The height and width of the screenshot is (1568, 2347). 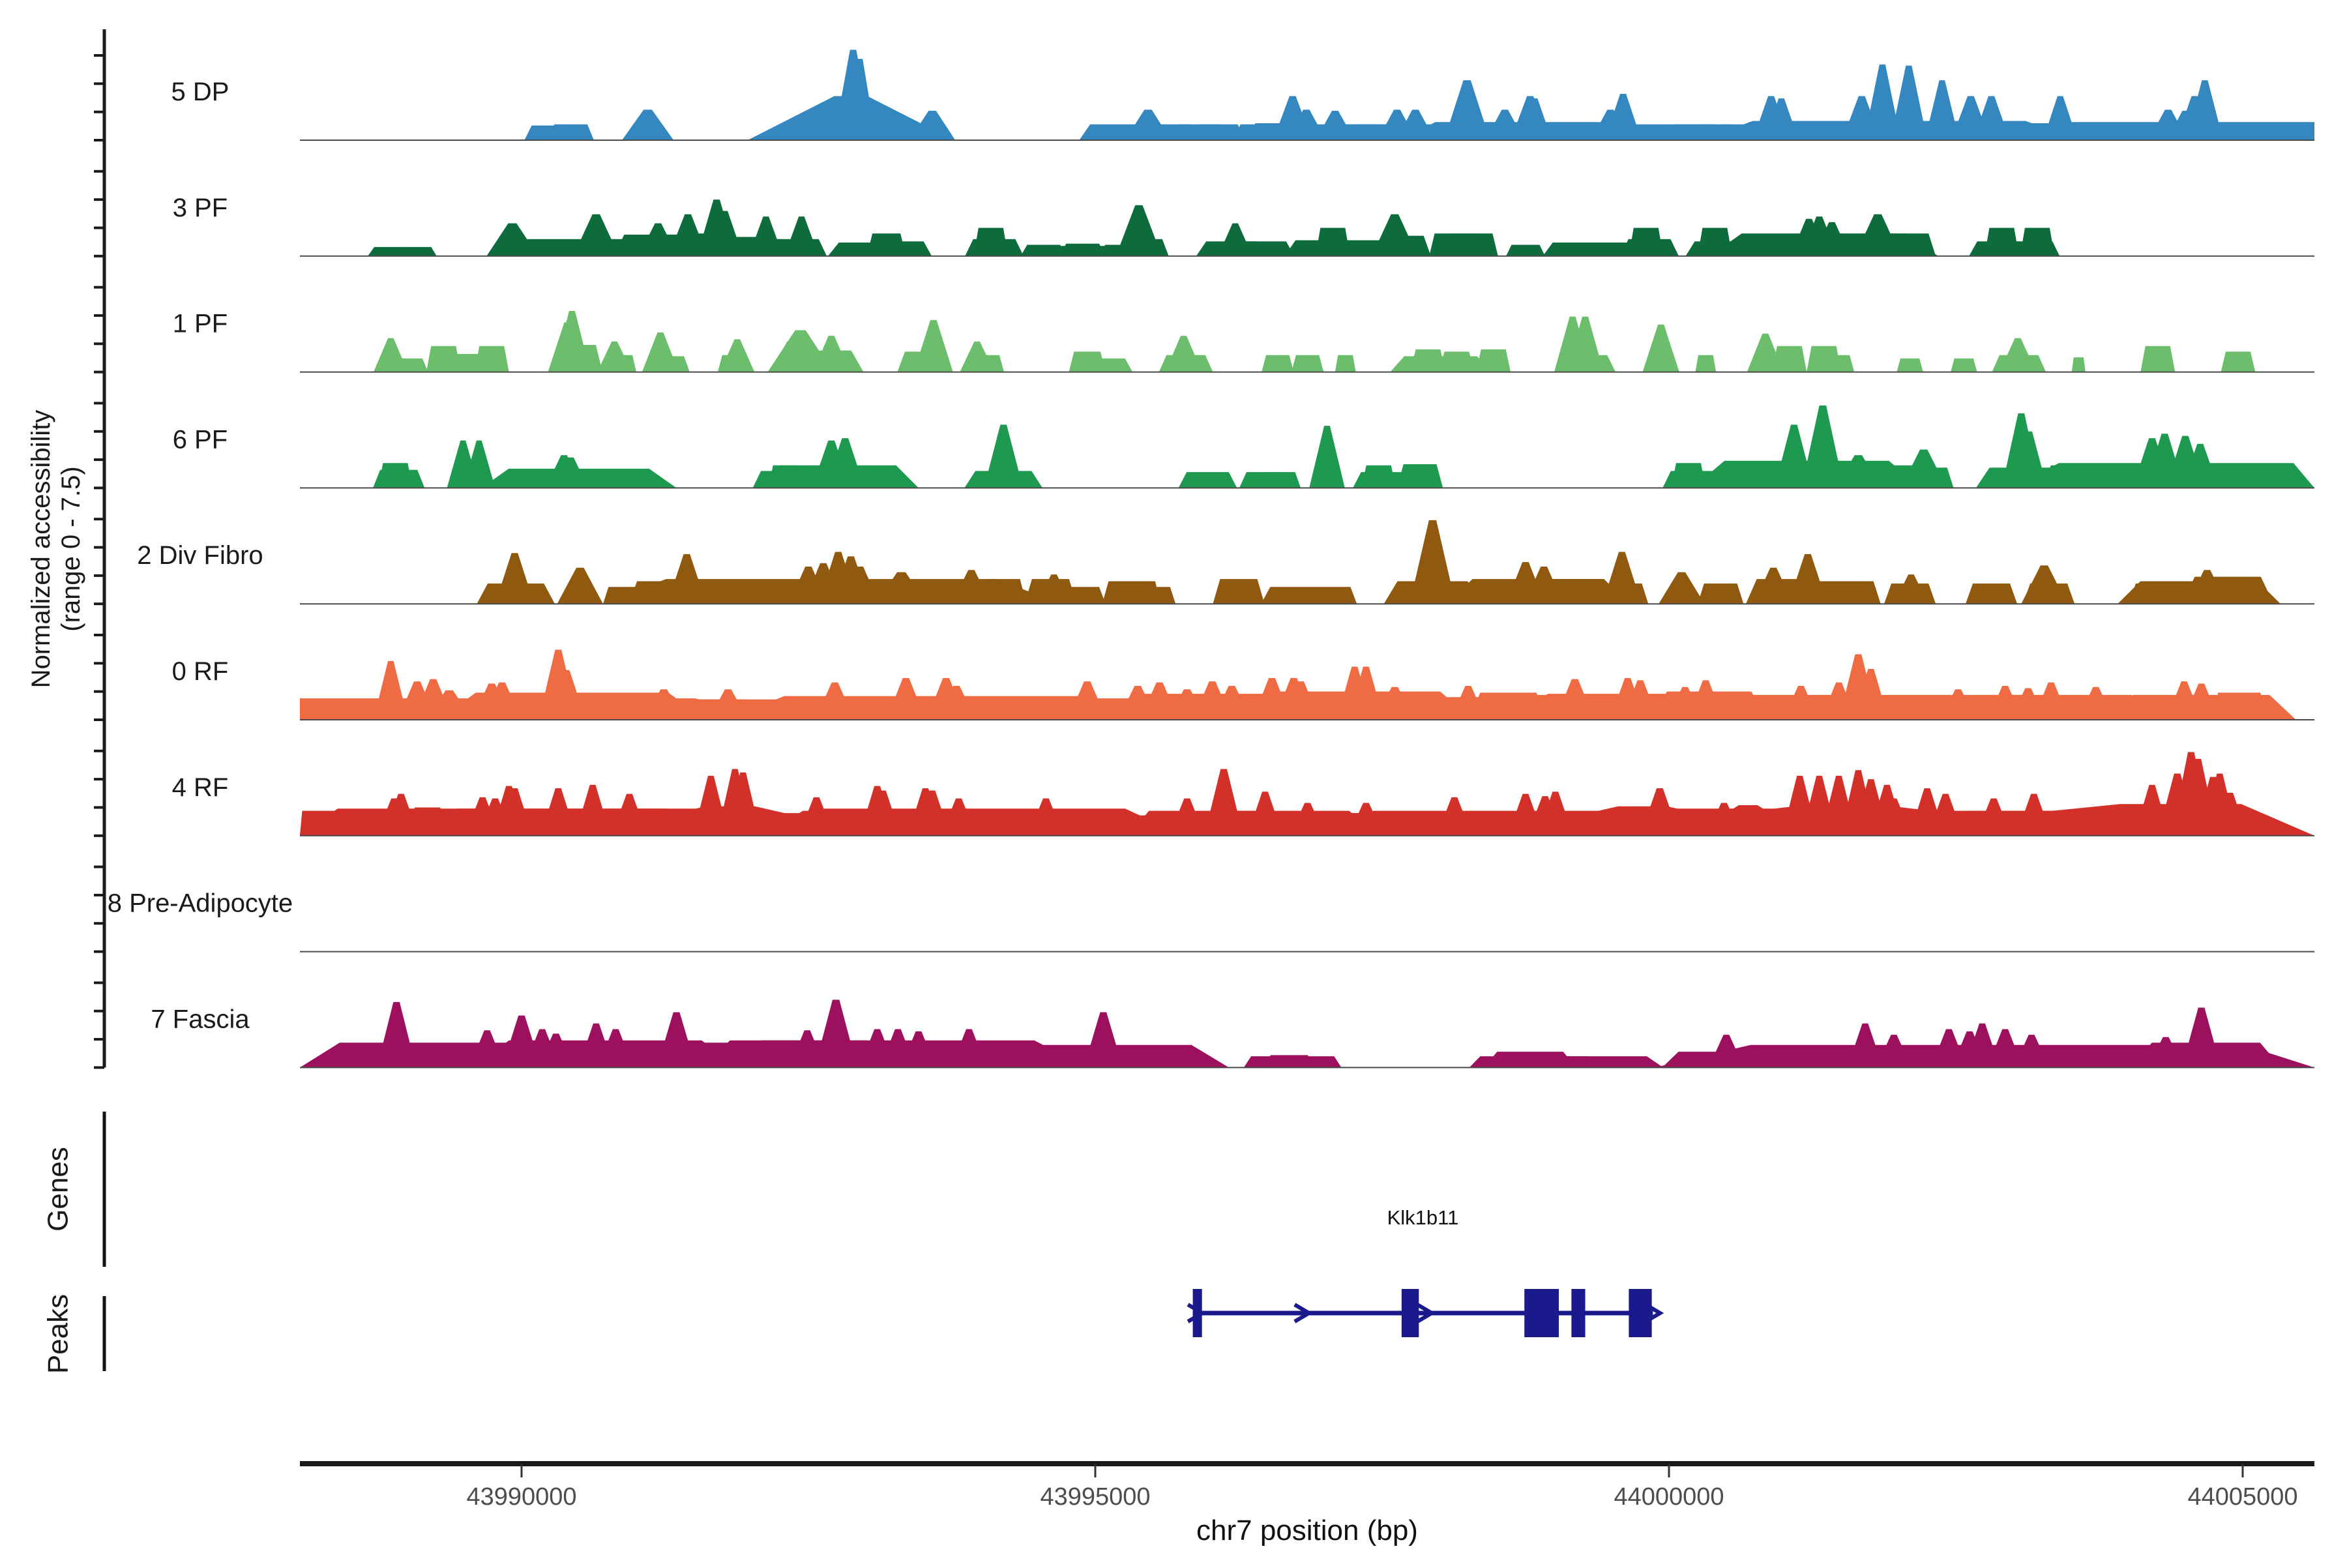 What do you see at coordinates (200, 92) in the screenshot?
I see `track-label: 5 DP` at bounding box center [200, 92].